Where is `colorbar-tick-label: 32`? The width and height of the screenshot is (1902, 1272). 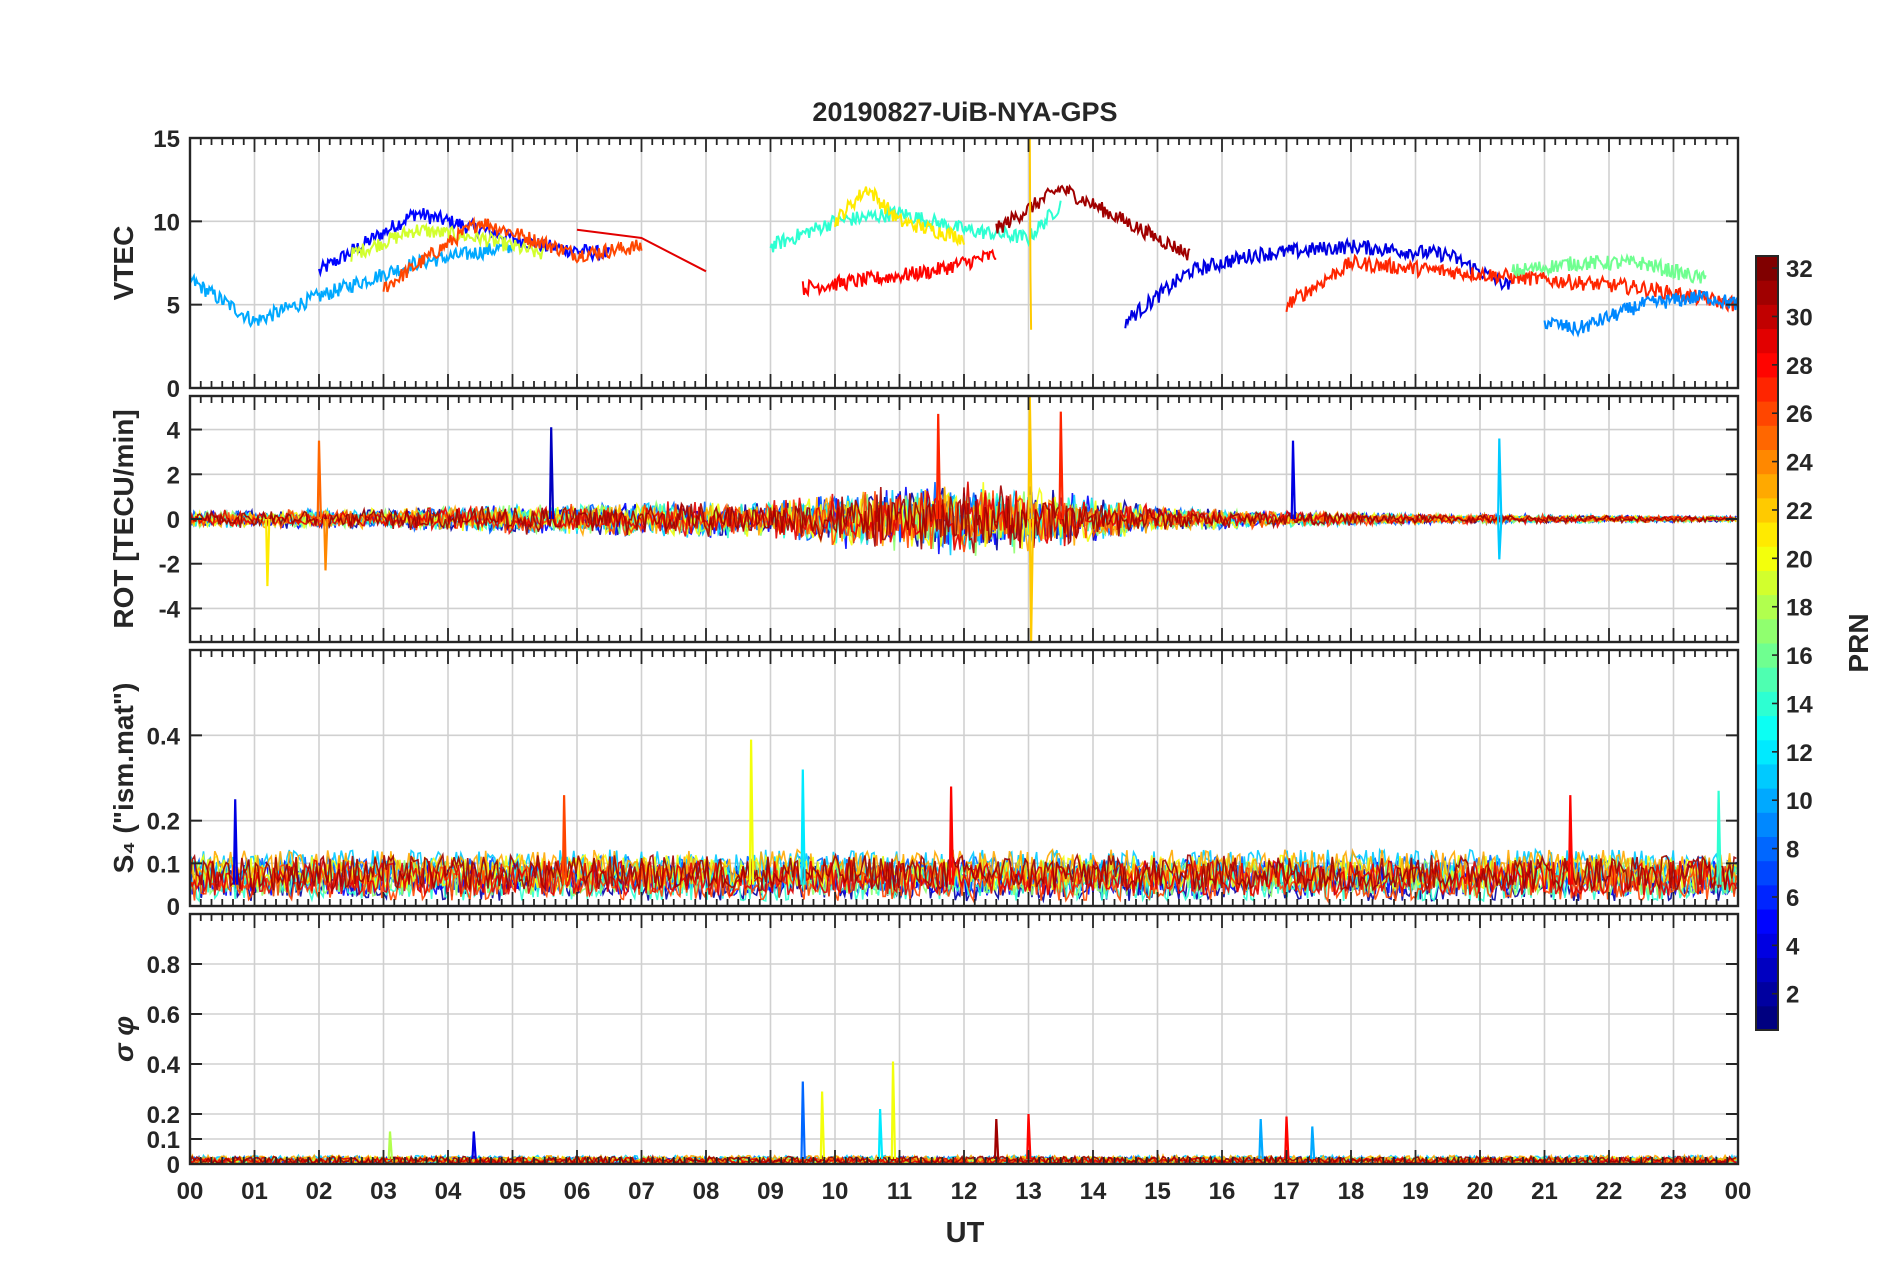 colorbar-tick-label: 32 is located at coordinates (1799, 269).